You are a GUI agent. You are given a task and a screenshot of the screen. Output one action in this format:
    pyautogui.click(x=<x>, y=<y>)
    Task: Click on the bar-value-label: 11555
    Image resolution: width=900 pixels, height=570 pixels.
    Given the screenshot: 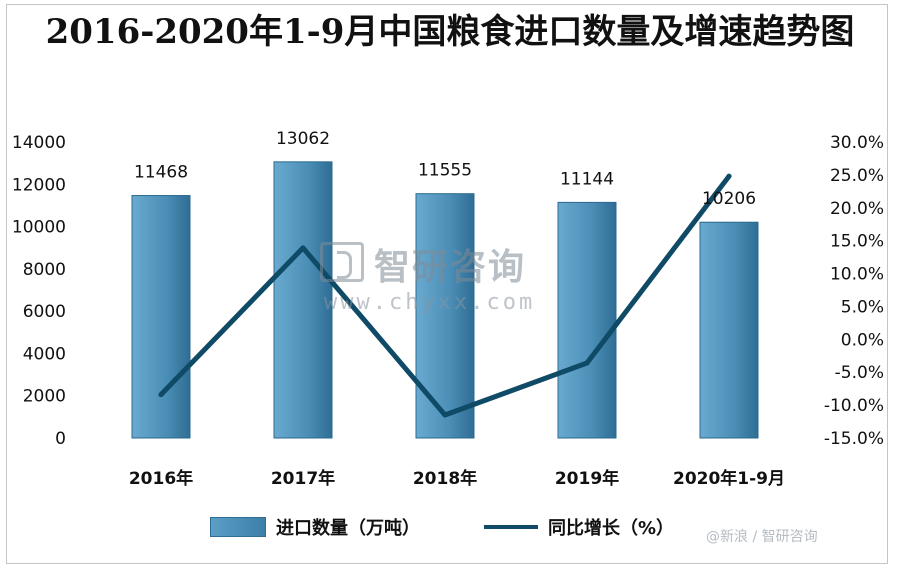 What is the action you would take?
    pyautogui.click(x=445, y=171)
    